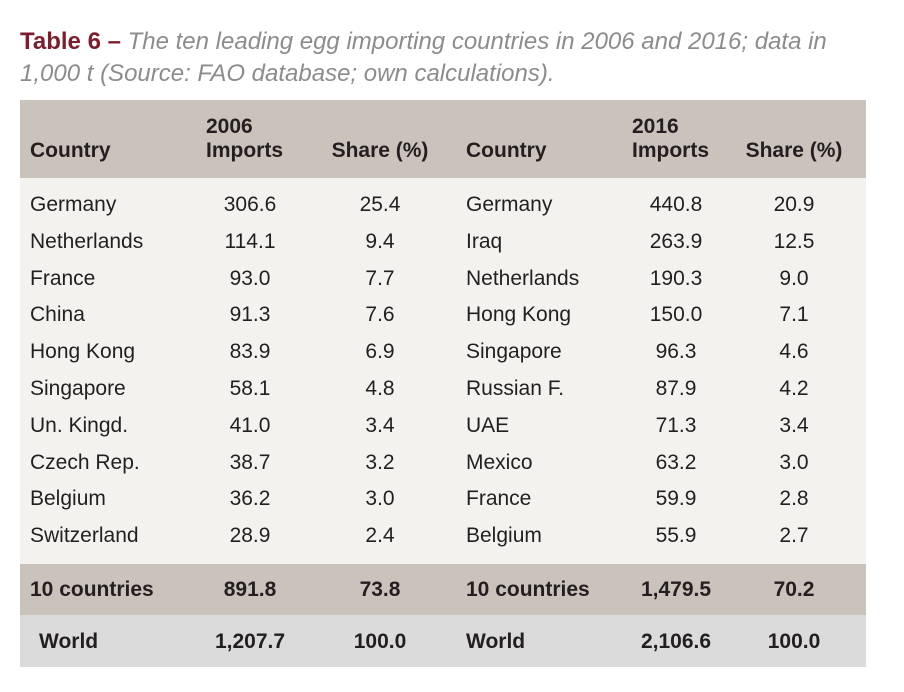  What do you see at coordinates (250, 641) in the screenshot?
I see `world-imports-2006: 1,207.7` at bounding box center [250, 641].